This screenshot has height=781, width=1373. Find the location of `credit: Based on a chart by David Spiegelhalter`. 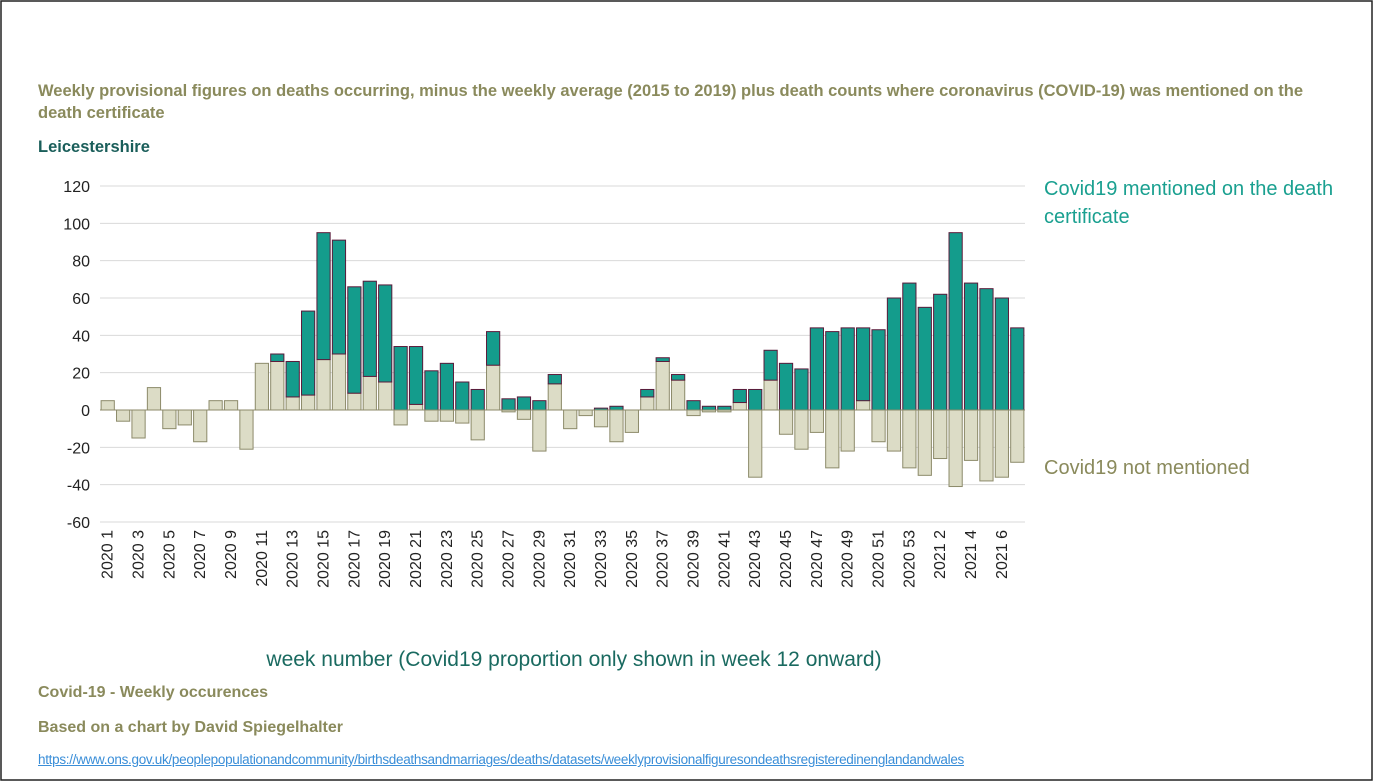

credit: Based on a chart by David Spiegelhalter is located at coordinates (190, 727).